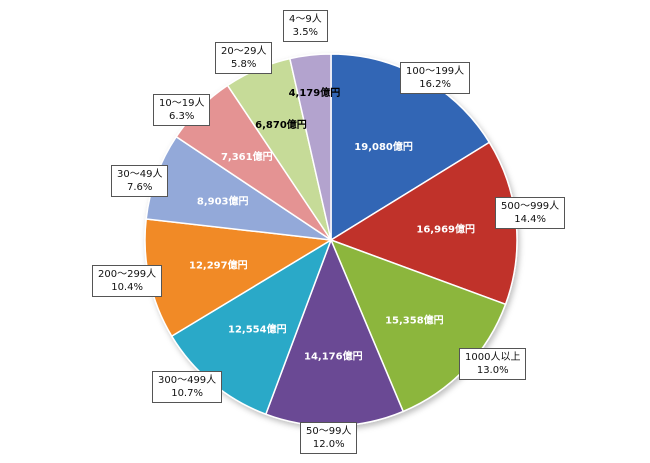 The height and width of the screenshot is (463, 650). Describe the element at coordinates (182, 103) in the screenshot. I see `callout-category: 10～19人` at that location.